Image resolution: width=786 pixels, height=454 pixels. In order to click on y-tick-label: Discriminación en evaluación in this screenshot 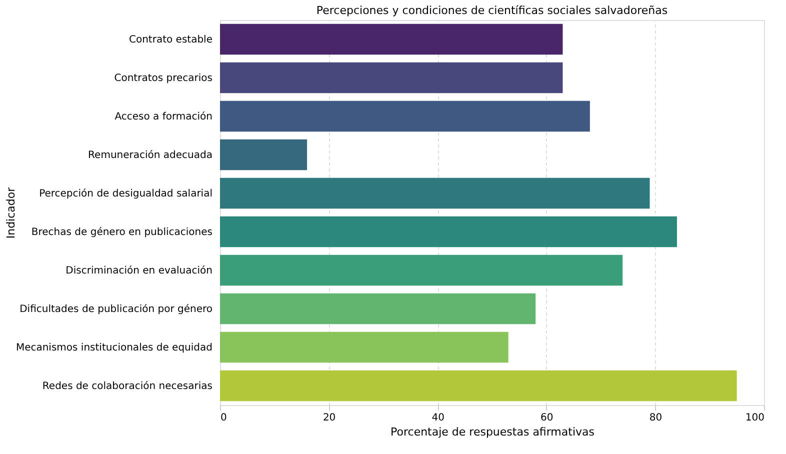, I will do `click(139, 270)`.